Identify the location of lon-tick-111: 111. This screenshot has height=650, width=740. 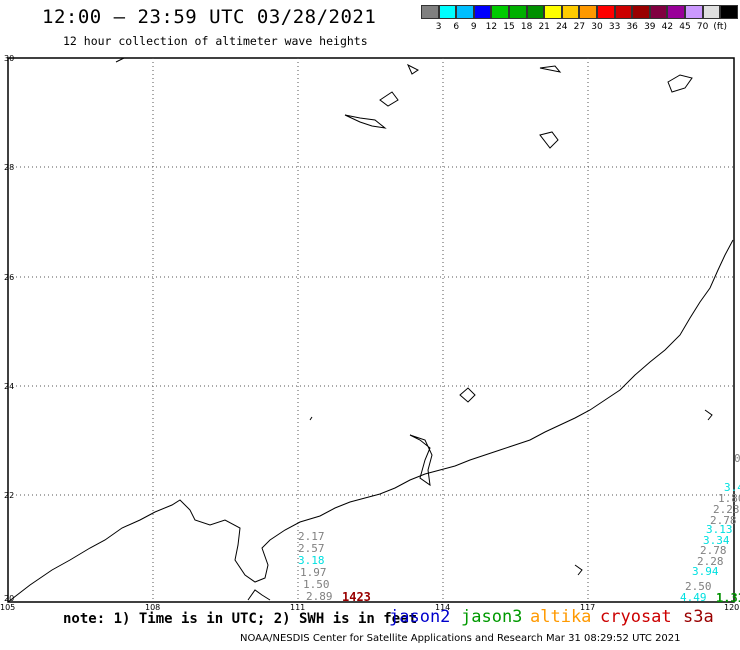
(298, 607).